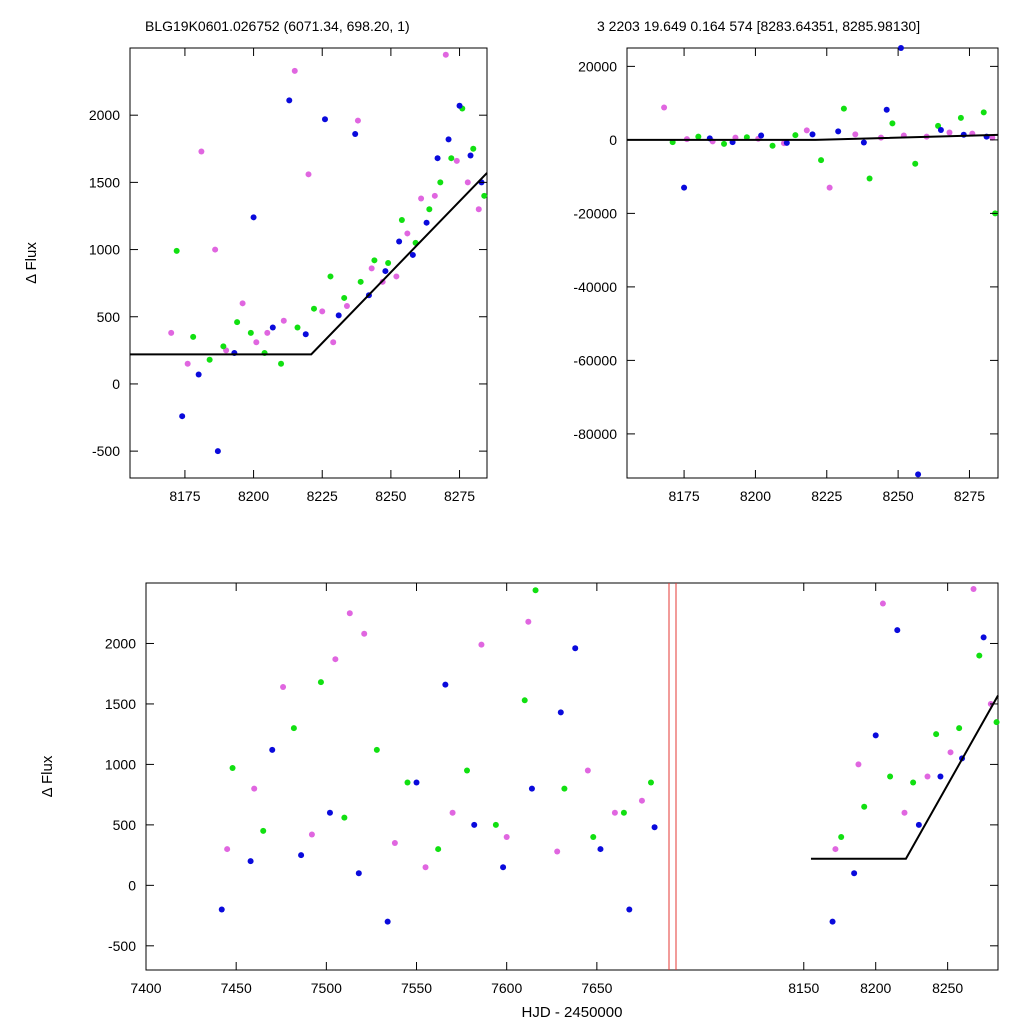 This screenshot has height=1024, width=1024. What do you see at coordinates (120, 704) in the screenshot?
I see `y-tick-label: 1500` at bounding box center [120, 704].